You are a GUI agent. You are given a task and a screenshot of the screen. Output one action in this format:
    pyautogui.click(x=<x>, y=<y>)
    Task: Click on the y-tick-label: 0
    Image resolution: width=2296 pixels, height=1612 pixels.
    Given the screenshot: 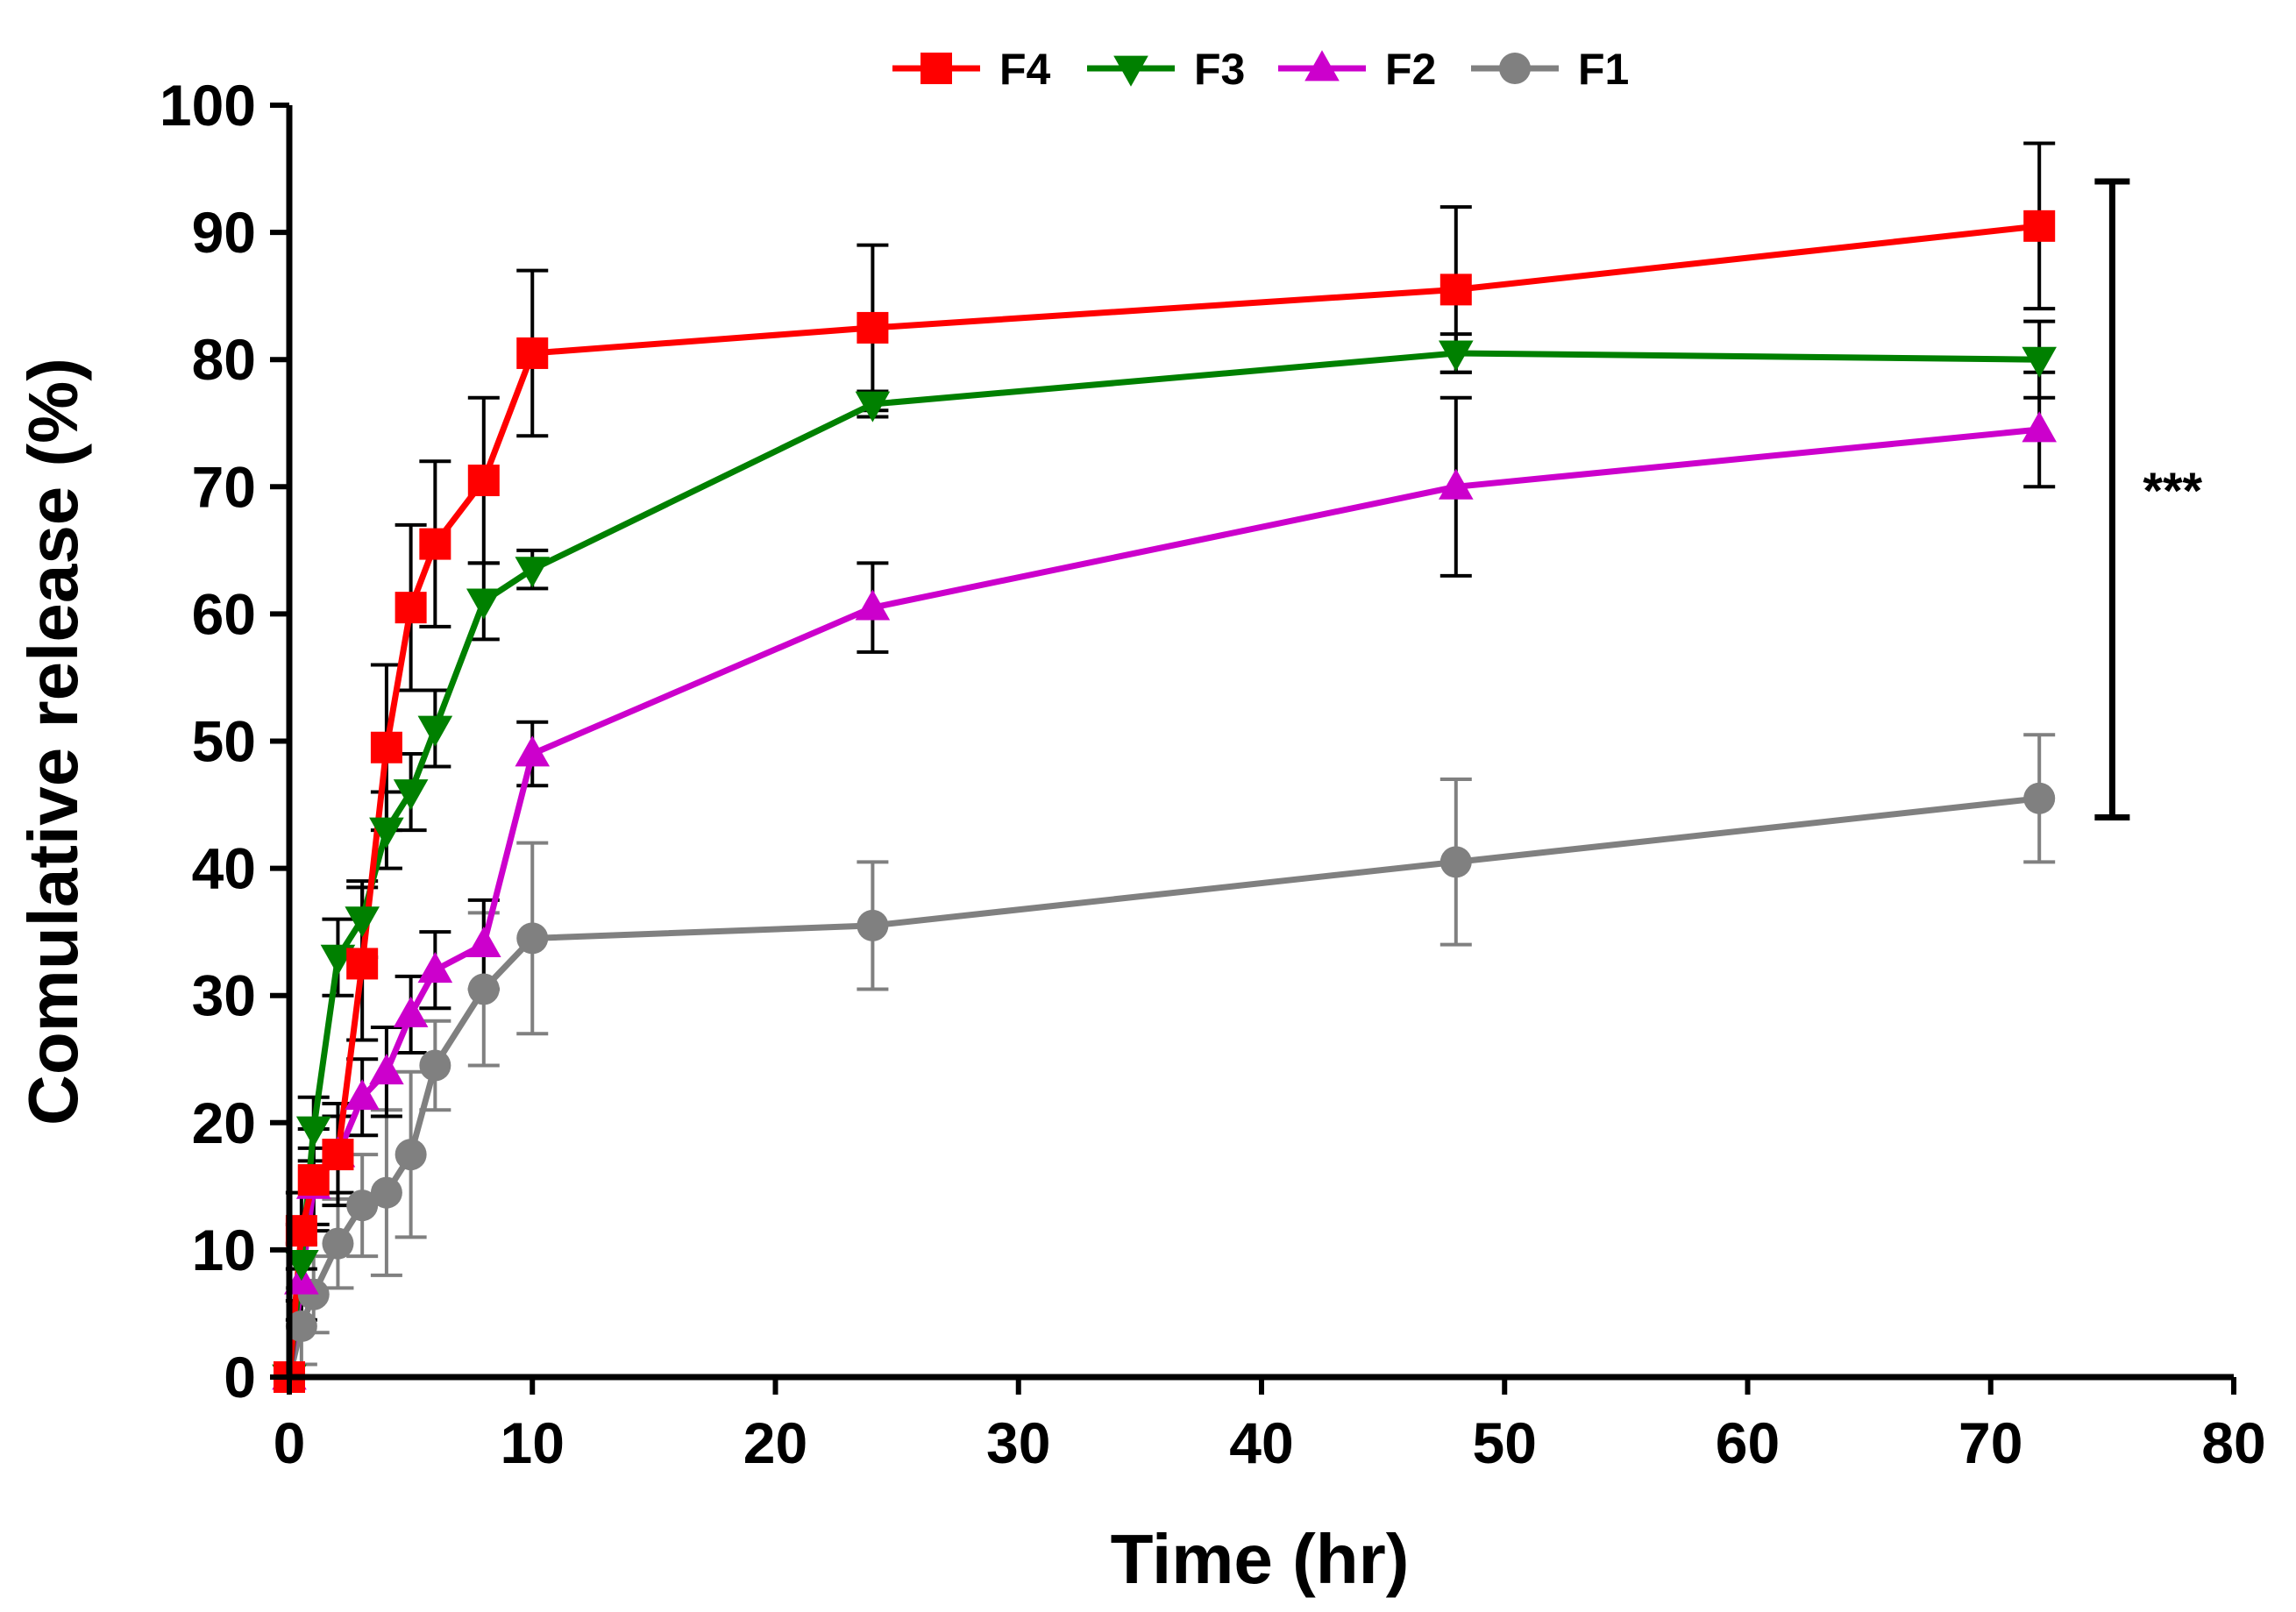 What is the action you would take?
    pyautogui.click(x=240, y=1377)
    